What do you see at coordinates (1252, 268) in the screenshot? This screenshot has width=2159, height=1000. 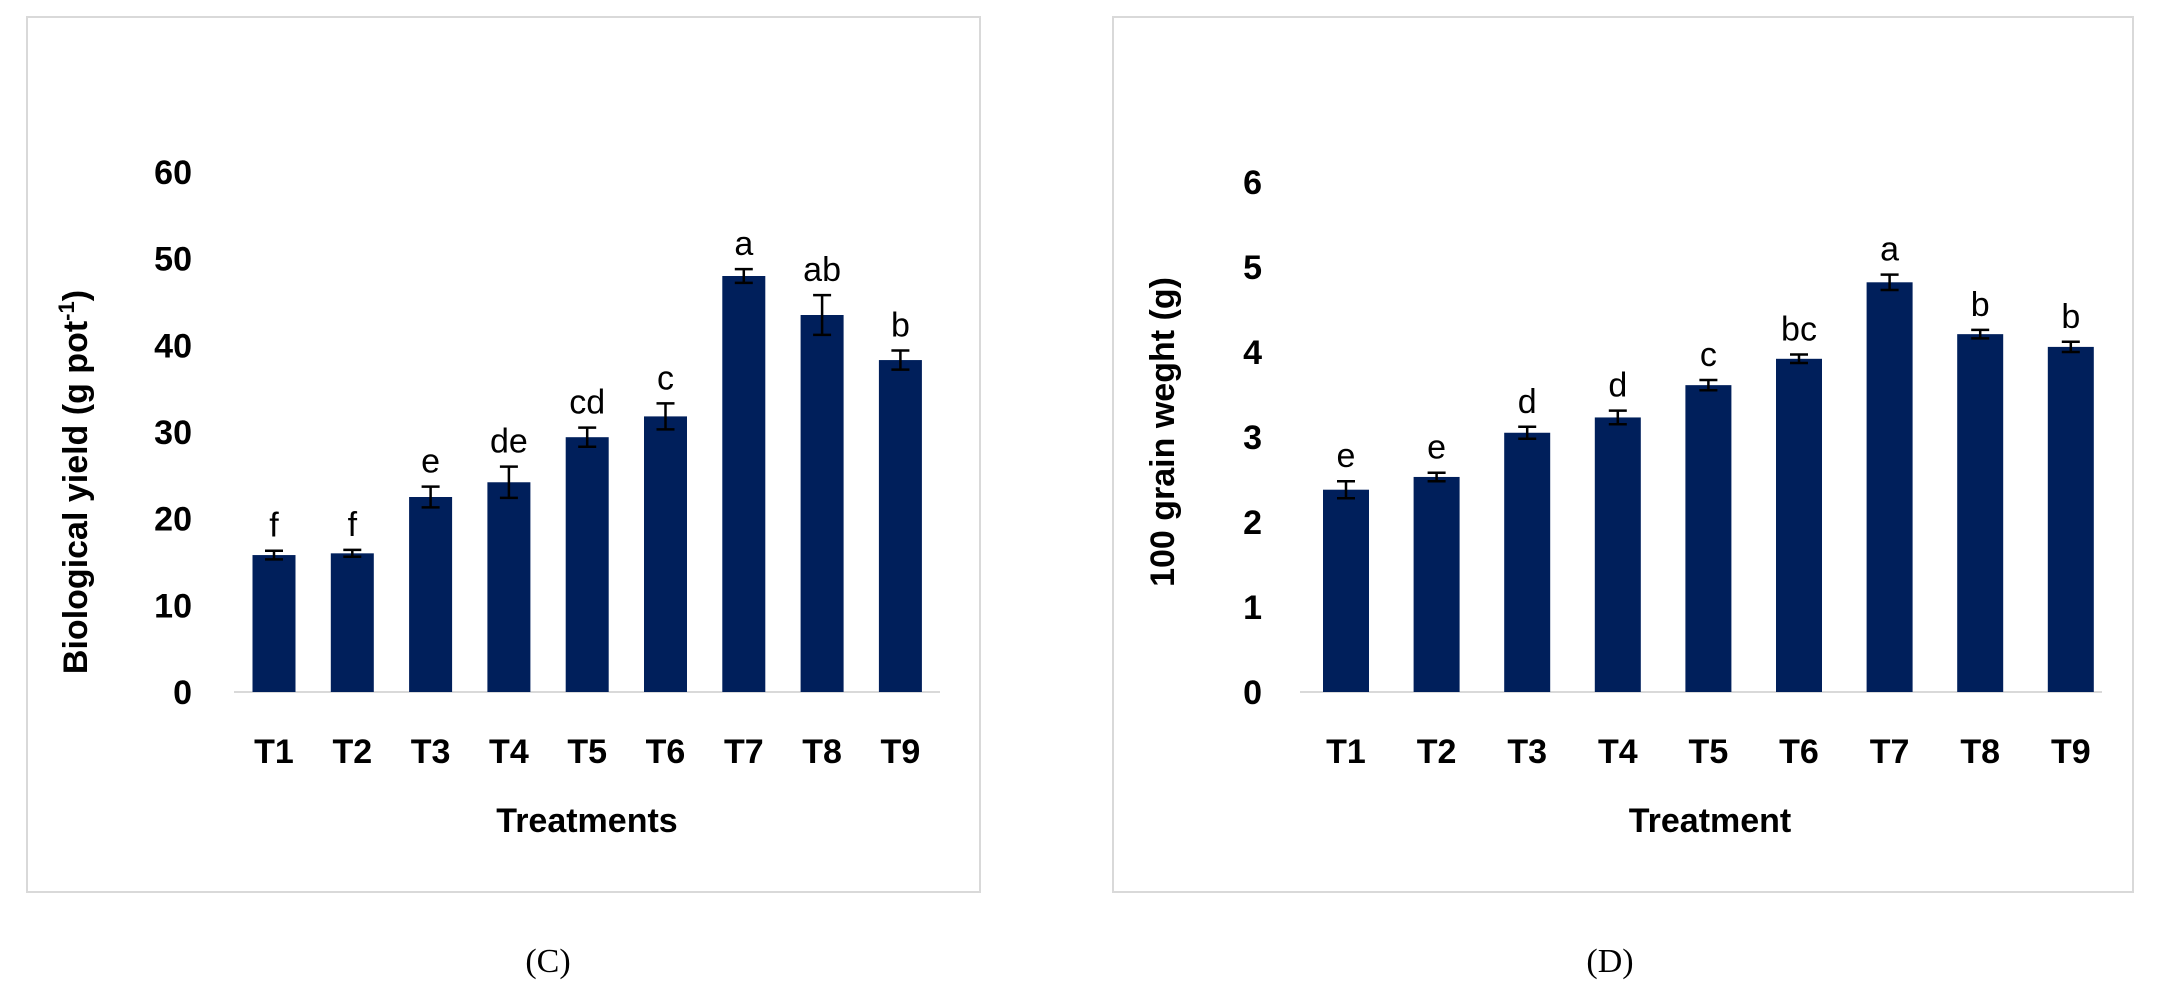 I see `y-tick-label: 5` at bounding box center [1252, 268].